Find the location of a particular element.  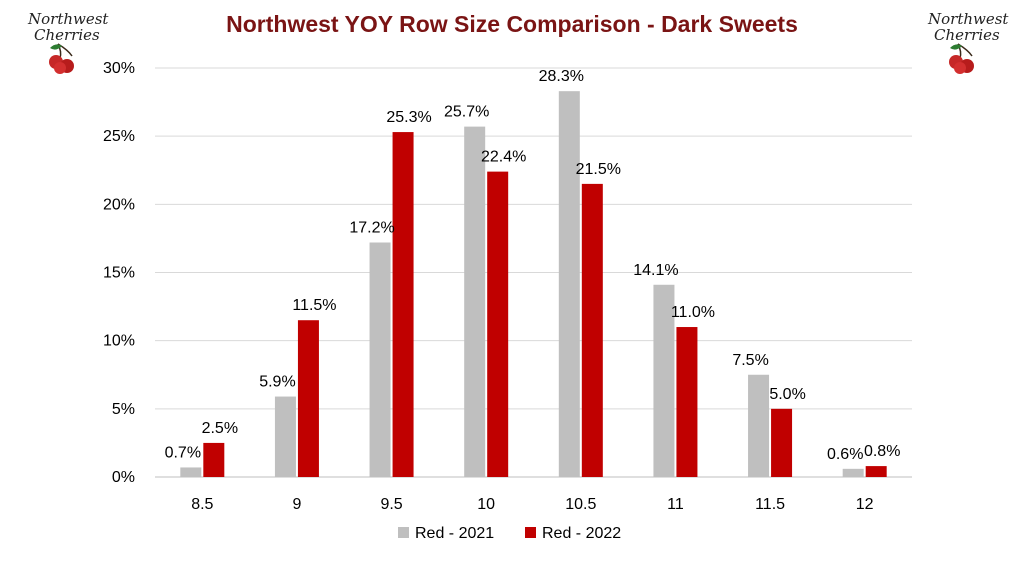

data-label: 22.4% is located at coordinates (503, 157).